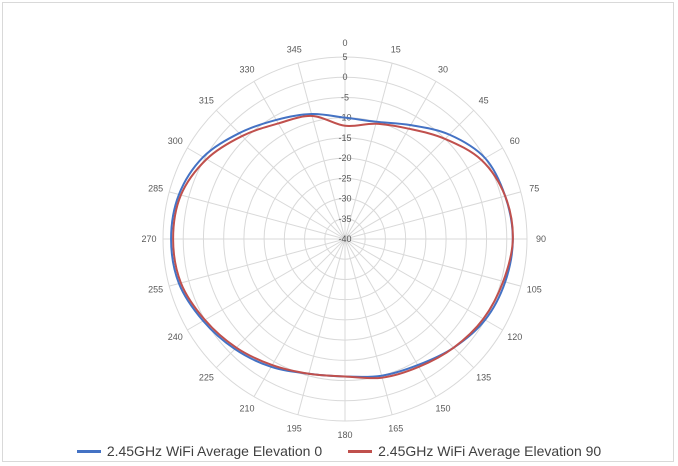  Describe the element at coordinates (396, 50) in the screenshot. I see `angle-tick-label: 15` at that location.